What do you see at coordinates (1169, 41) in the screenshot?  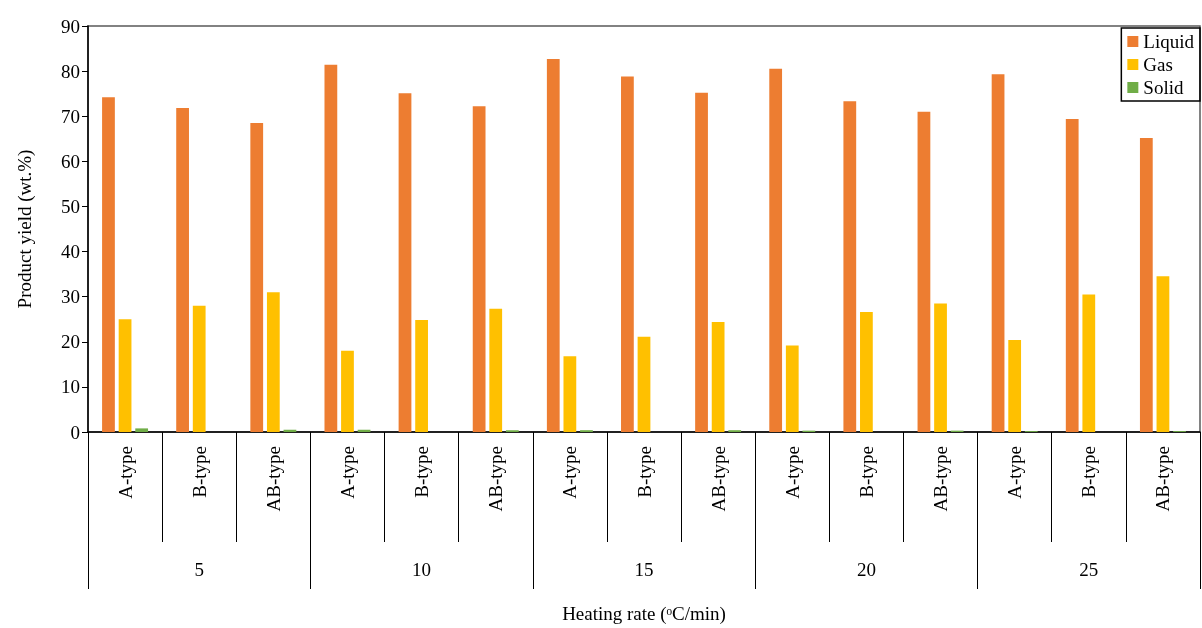 I see `legend-label: Liquid` at bounding box center [1169, 41].